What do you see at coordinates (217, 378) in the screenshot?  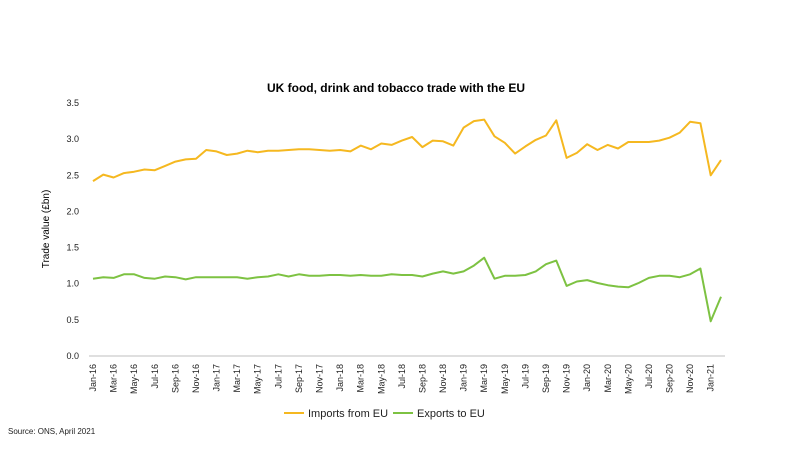 I see `x-tick-label: Jan-17` at bounding box center [217, 378].